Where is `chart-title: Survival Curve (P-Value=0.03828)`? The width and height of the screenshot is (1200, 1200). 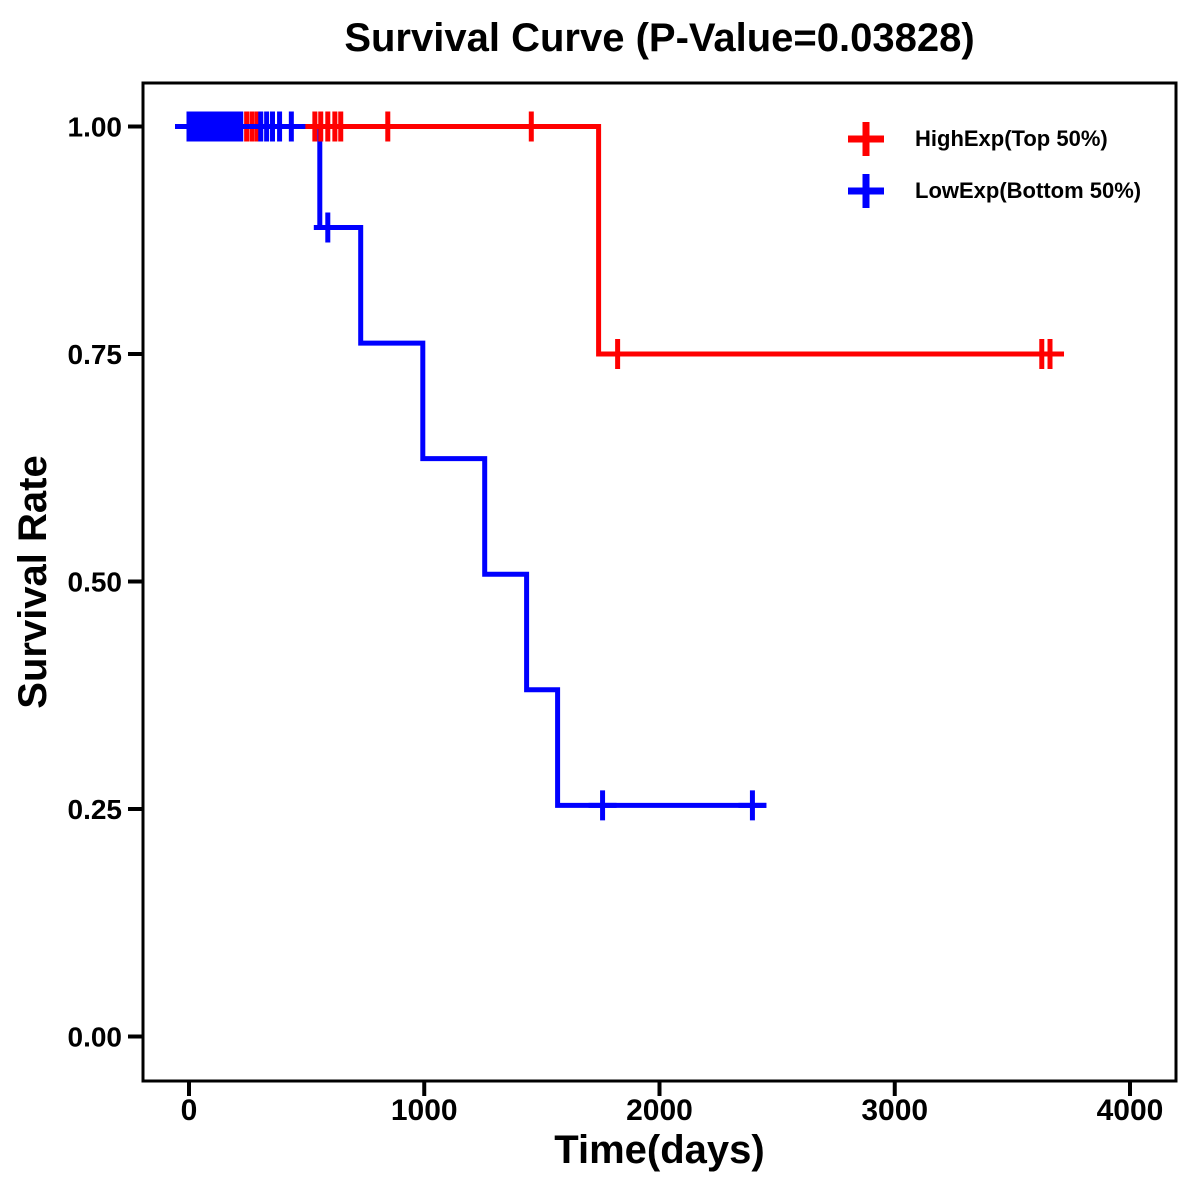 chart-title: Survival Curve (P-Value=0.03828) is located at coordinates (659, 38).